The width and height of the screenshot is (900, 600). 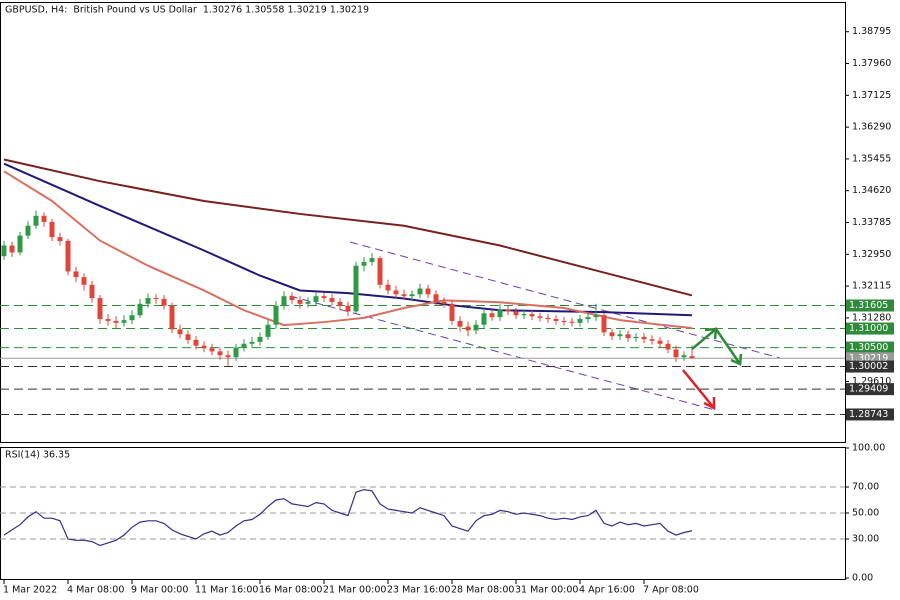 What do you see at coordinates (159, 590) in the screenshot?
I see `x-tick-label: 9 Mar 00:00` at bounding box center [159, 590].